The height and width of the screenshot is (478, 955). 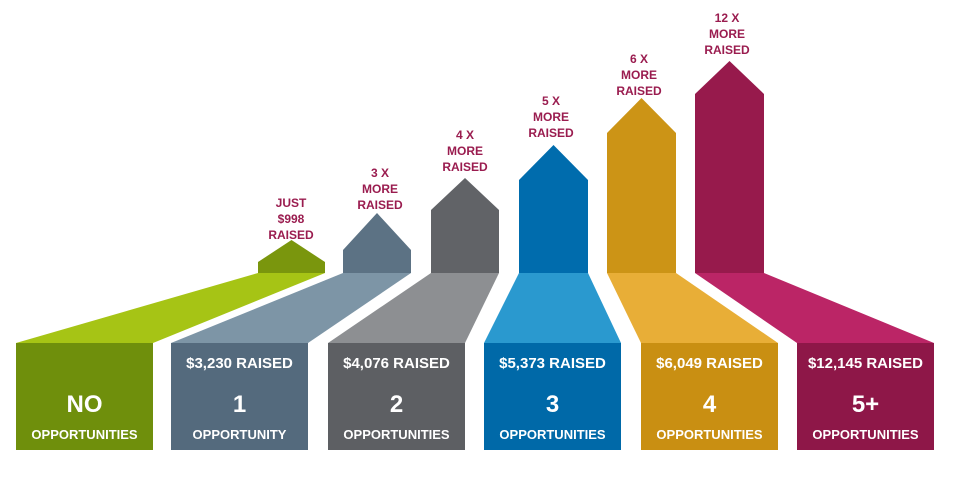 I want to click on tier-box-1: $3,230 RAISED 1 OPPORTUNITY, so click(x=239, y=396).